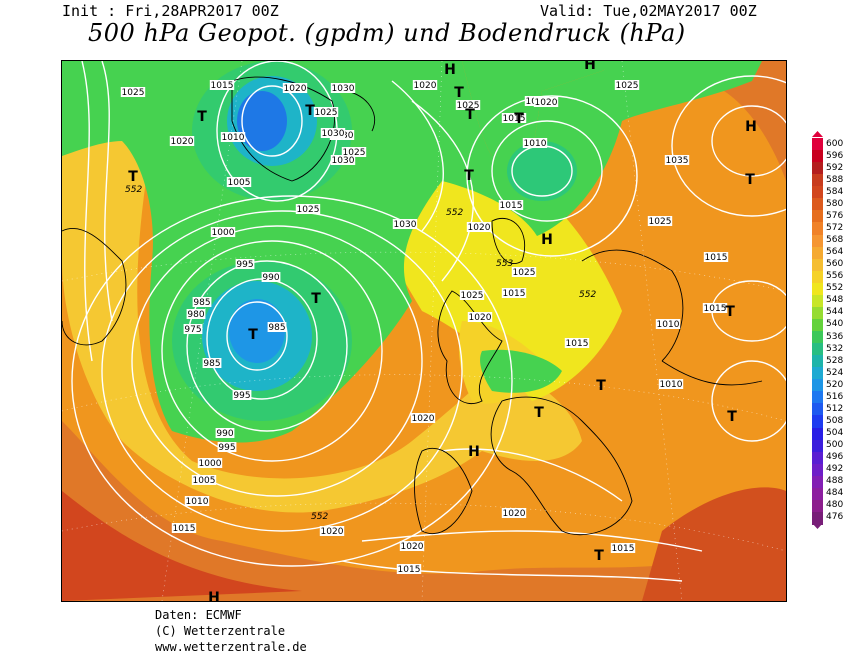 This screenshot has width=850, height=657. What do you see at coordinates (231, 647) in the screenshot?
I see `website-link: www.wetterzentrale.de` at bounding box center [231, 647].